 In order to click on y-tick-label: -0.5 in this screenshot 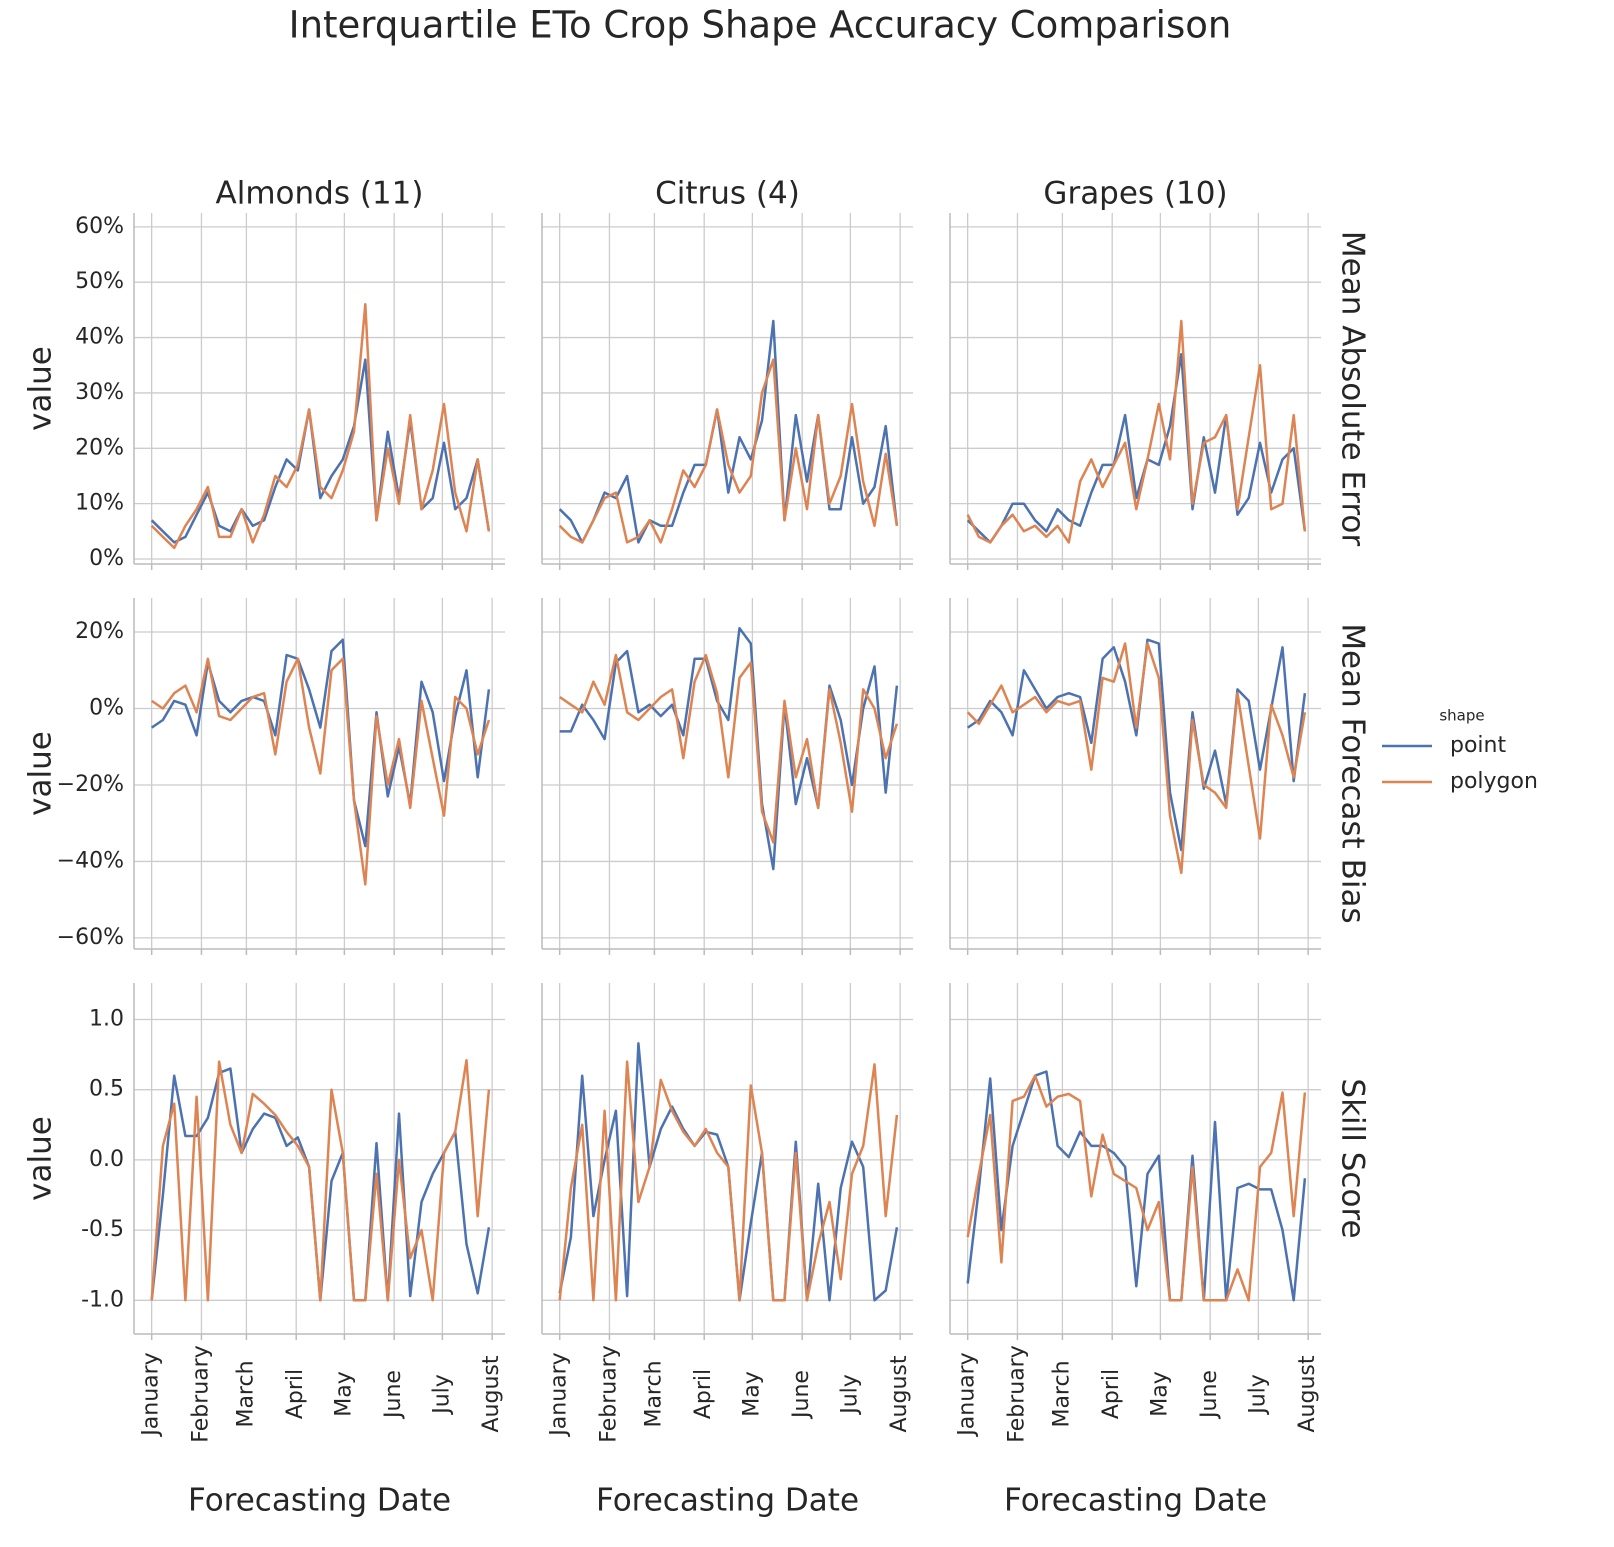, I will do `click(102, 1229)`.